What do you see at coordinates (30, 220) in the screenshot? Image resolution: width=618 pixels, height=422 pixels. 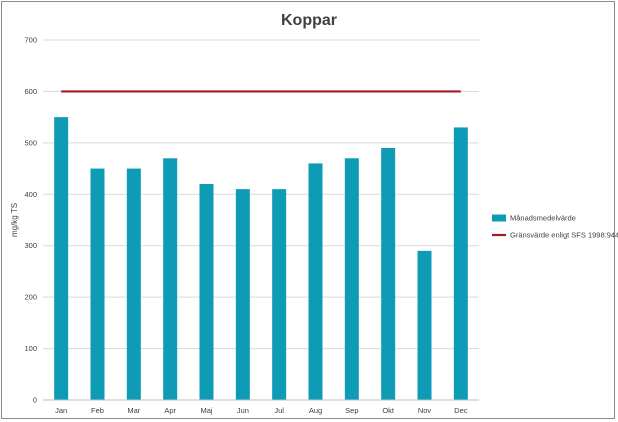 I see `y-axis-ticks: 0 100 200 300 400 500 600 700` at bounding box center [30, 220].